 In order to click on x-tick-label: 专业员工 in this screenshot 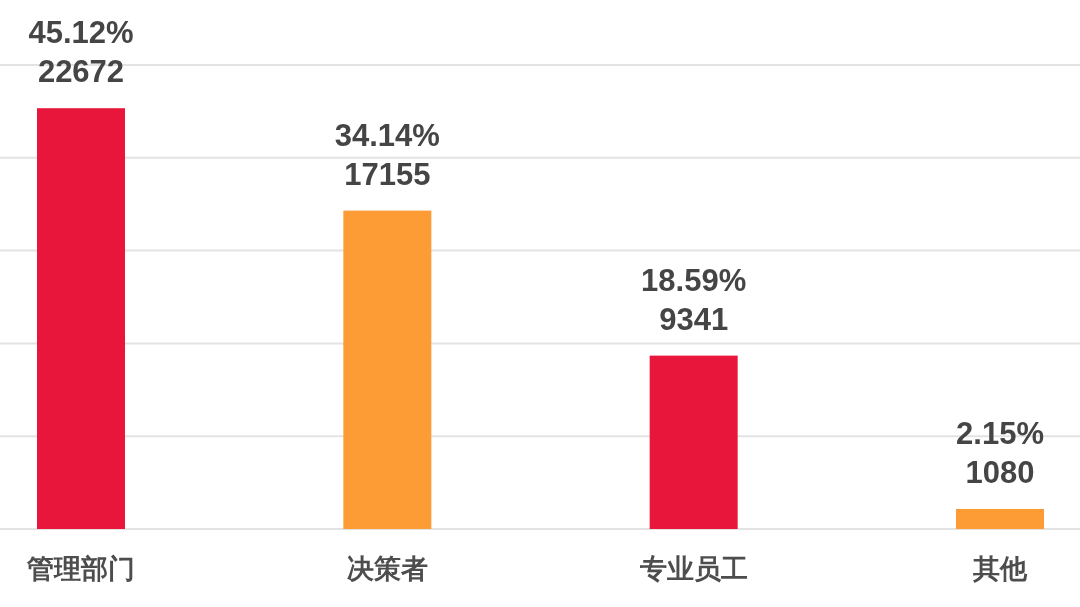, I will do `click(693, 569)`.